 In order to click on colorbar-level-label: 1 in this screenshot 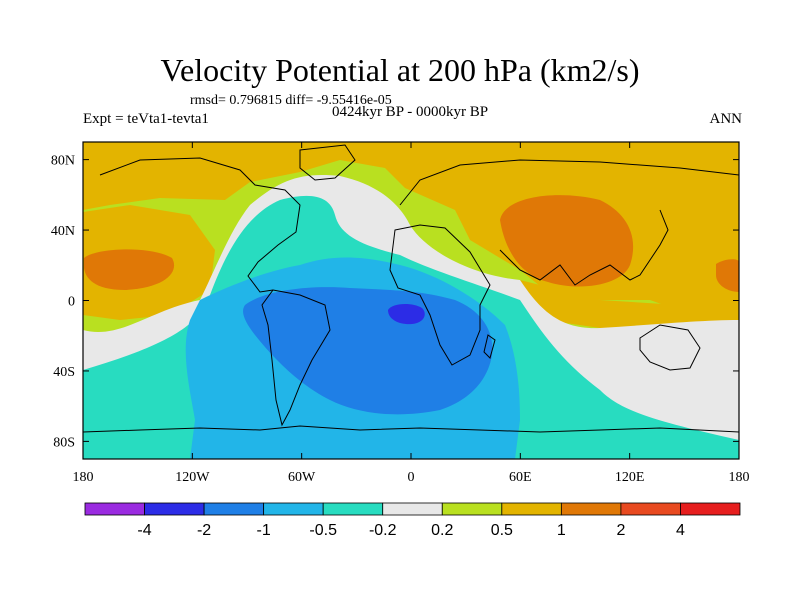, I will do `click(561, 530)`.